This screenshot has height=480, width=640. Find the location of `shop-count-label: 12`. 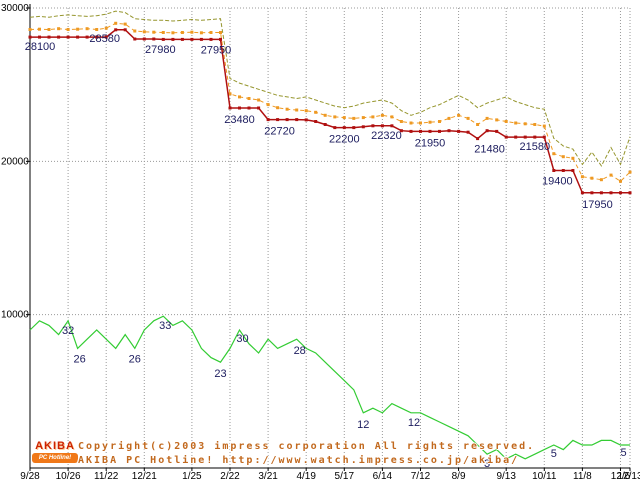

shop-count-label: 12 is located at coordinates (363, 425).